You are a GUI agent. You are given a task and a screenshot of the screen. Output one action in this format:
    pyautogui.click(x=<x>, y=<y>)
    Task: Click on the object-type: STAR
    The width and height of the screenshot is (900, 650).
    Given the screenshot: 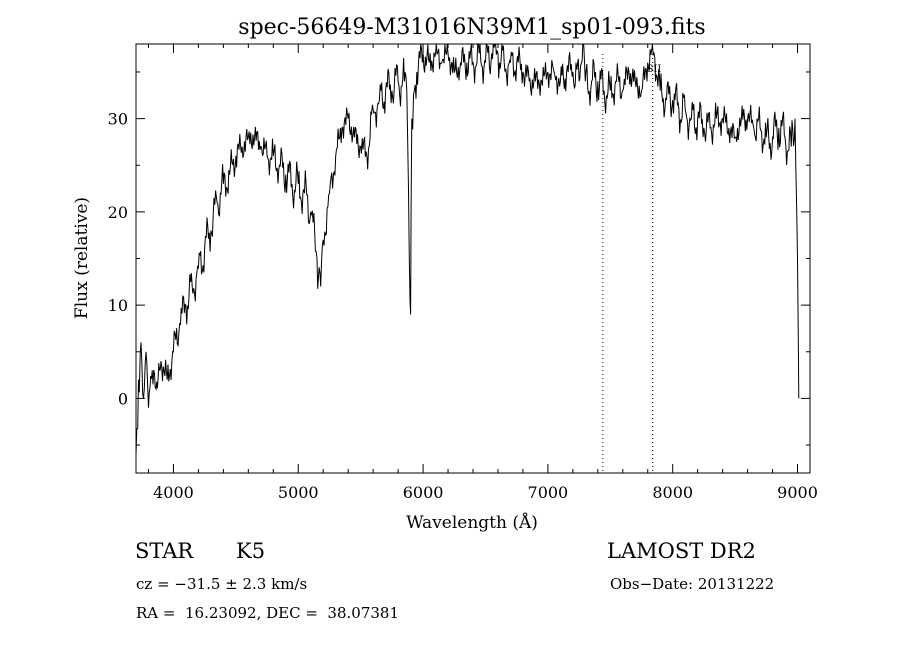 What is the action you would take?
    pyautogui.click(x=164, y=551)
    